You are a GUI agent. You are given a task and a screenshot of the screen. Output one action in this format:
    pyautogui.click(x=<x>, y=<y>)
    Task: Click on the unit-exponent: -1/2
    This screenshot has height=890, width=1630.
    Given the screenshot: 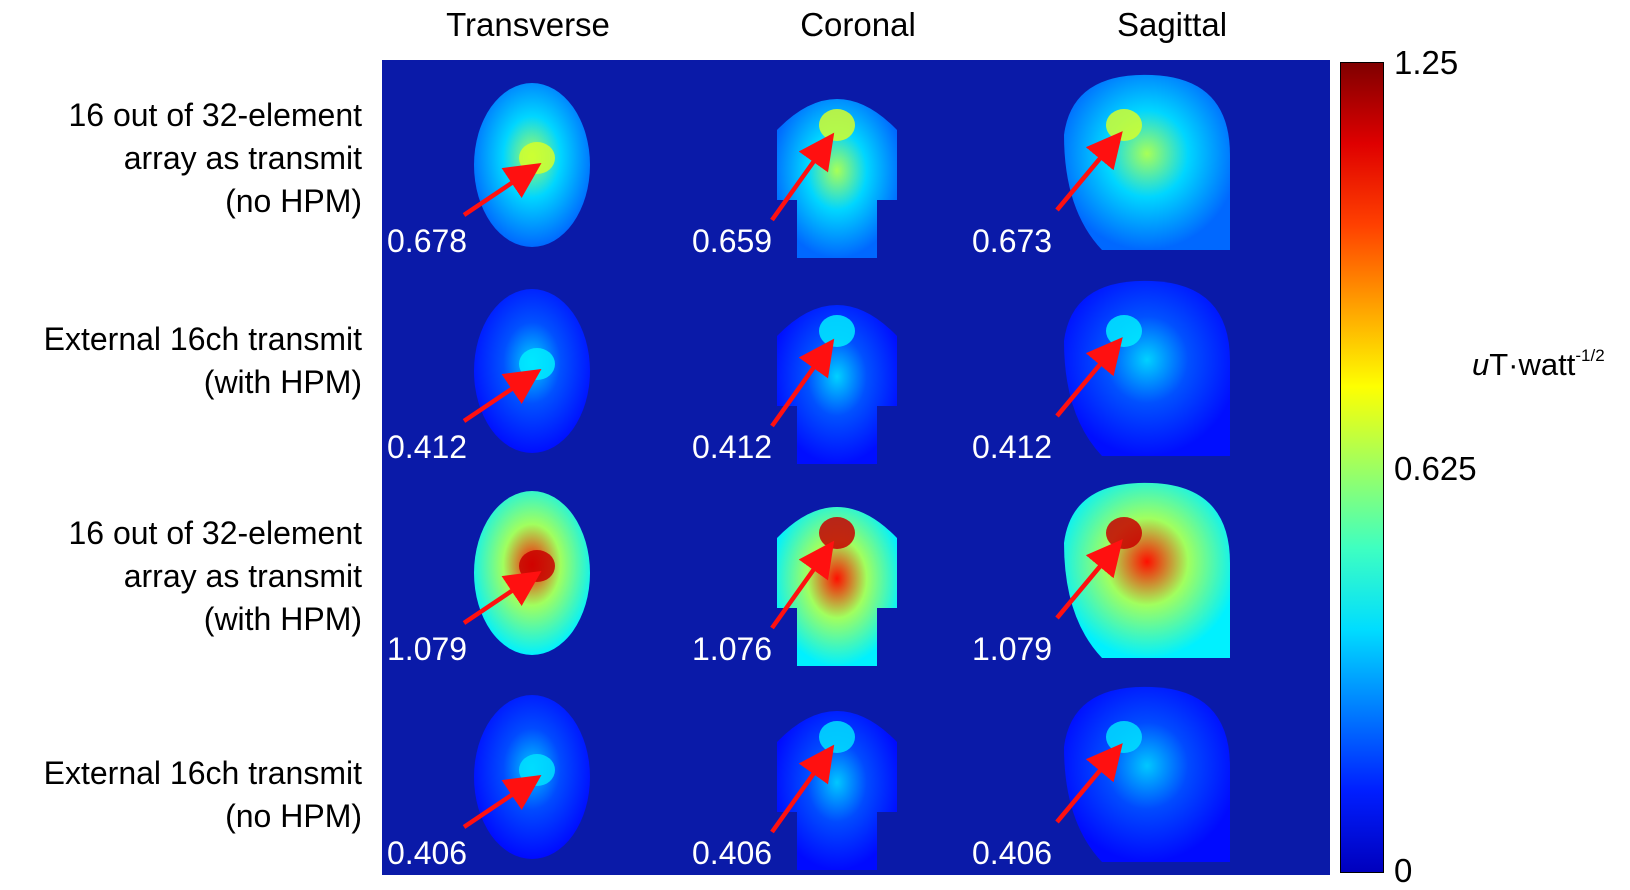 What is the action you would take?
    pyautogui.click(x=1590, y=355)
    